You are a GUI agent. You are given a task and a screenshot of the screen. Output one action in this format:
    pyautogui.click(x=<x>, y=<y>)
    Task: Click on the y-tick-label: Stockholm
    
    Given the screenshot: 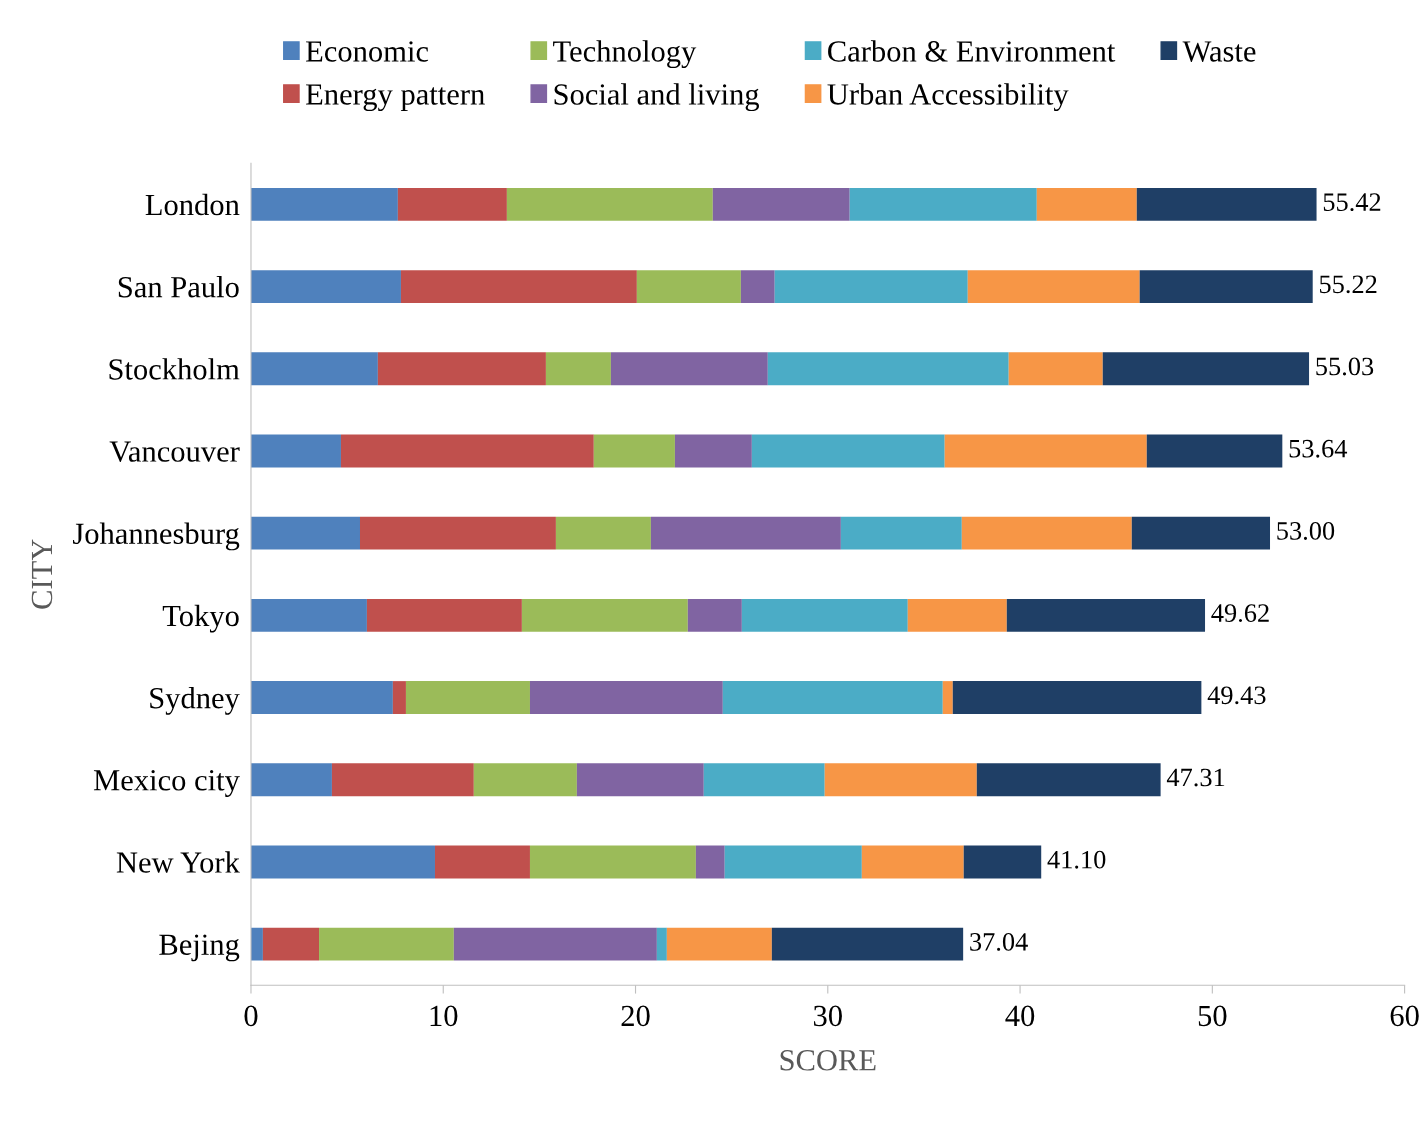 What is the action you would take?
    pyautogui.click(x=174, y=369)
    